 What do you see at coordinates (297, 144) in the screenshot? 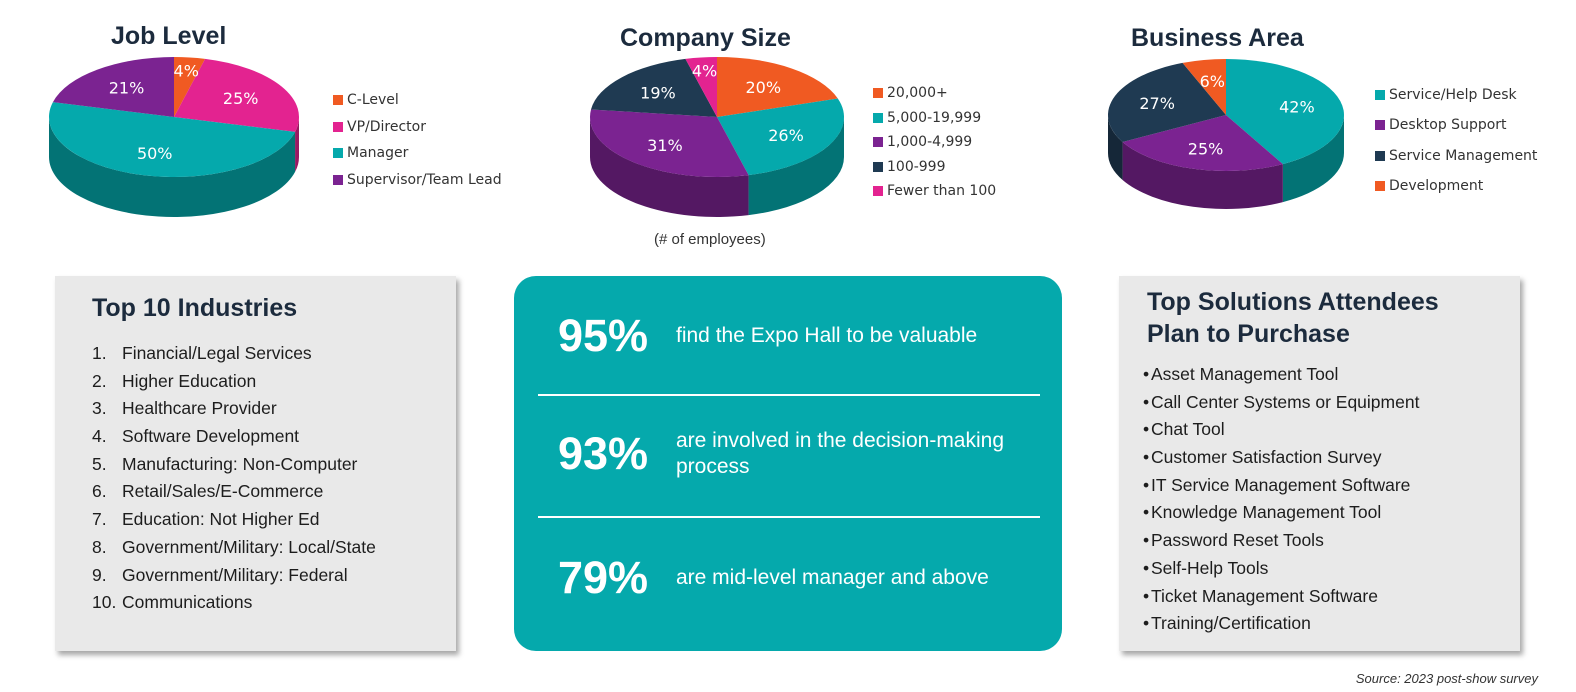
I see `pie-side-VP/Director` at bounding box center [297, 144].